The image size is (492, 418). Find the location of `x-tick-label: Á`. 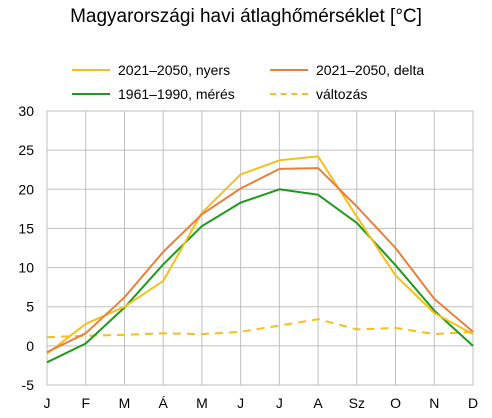

x-tick-label: Á is located at coordinates (164, 403).